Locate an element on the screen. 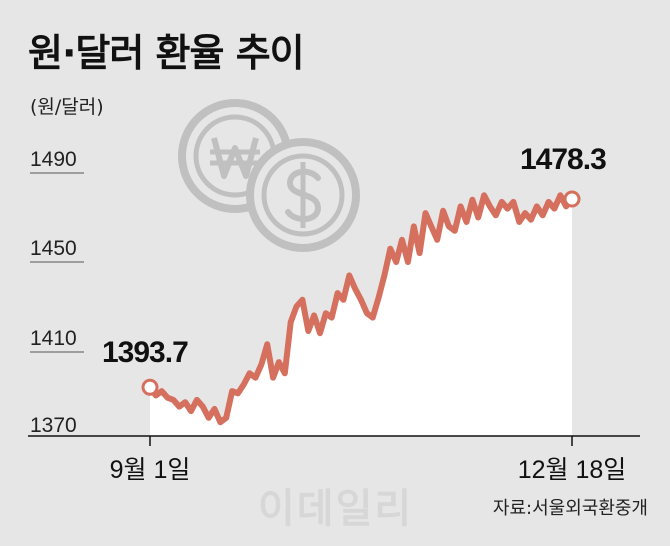  unit-label: (원/달러) is located at coordinates (67, 107).